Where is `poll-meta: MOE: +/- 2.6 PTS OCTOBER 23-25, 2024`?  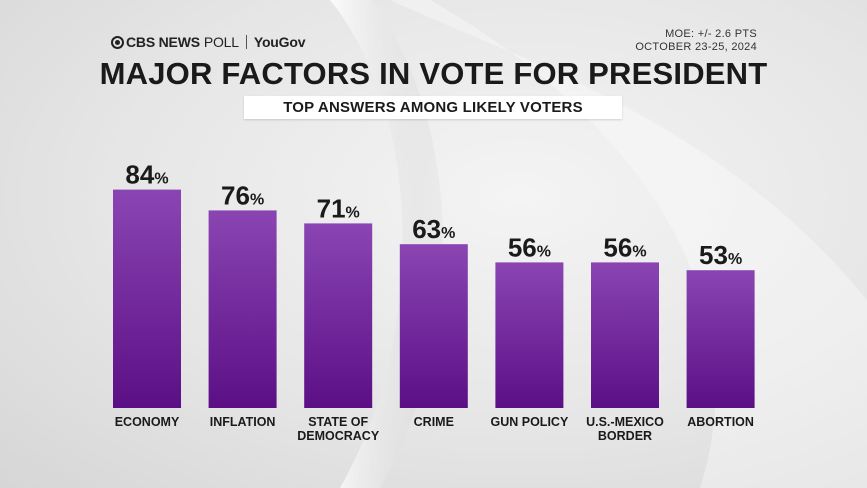 poll-meta: MOE: +/- 2.6 PTS OCTOBER 23-25, 2024 is located at coordinates (696, 41).